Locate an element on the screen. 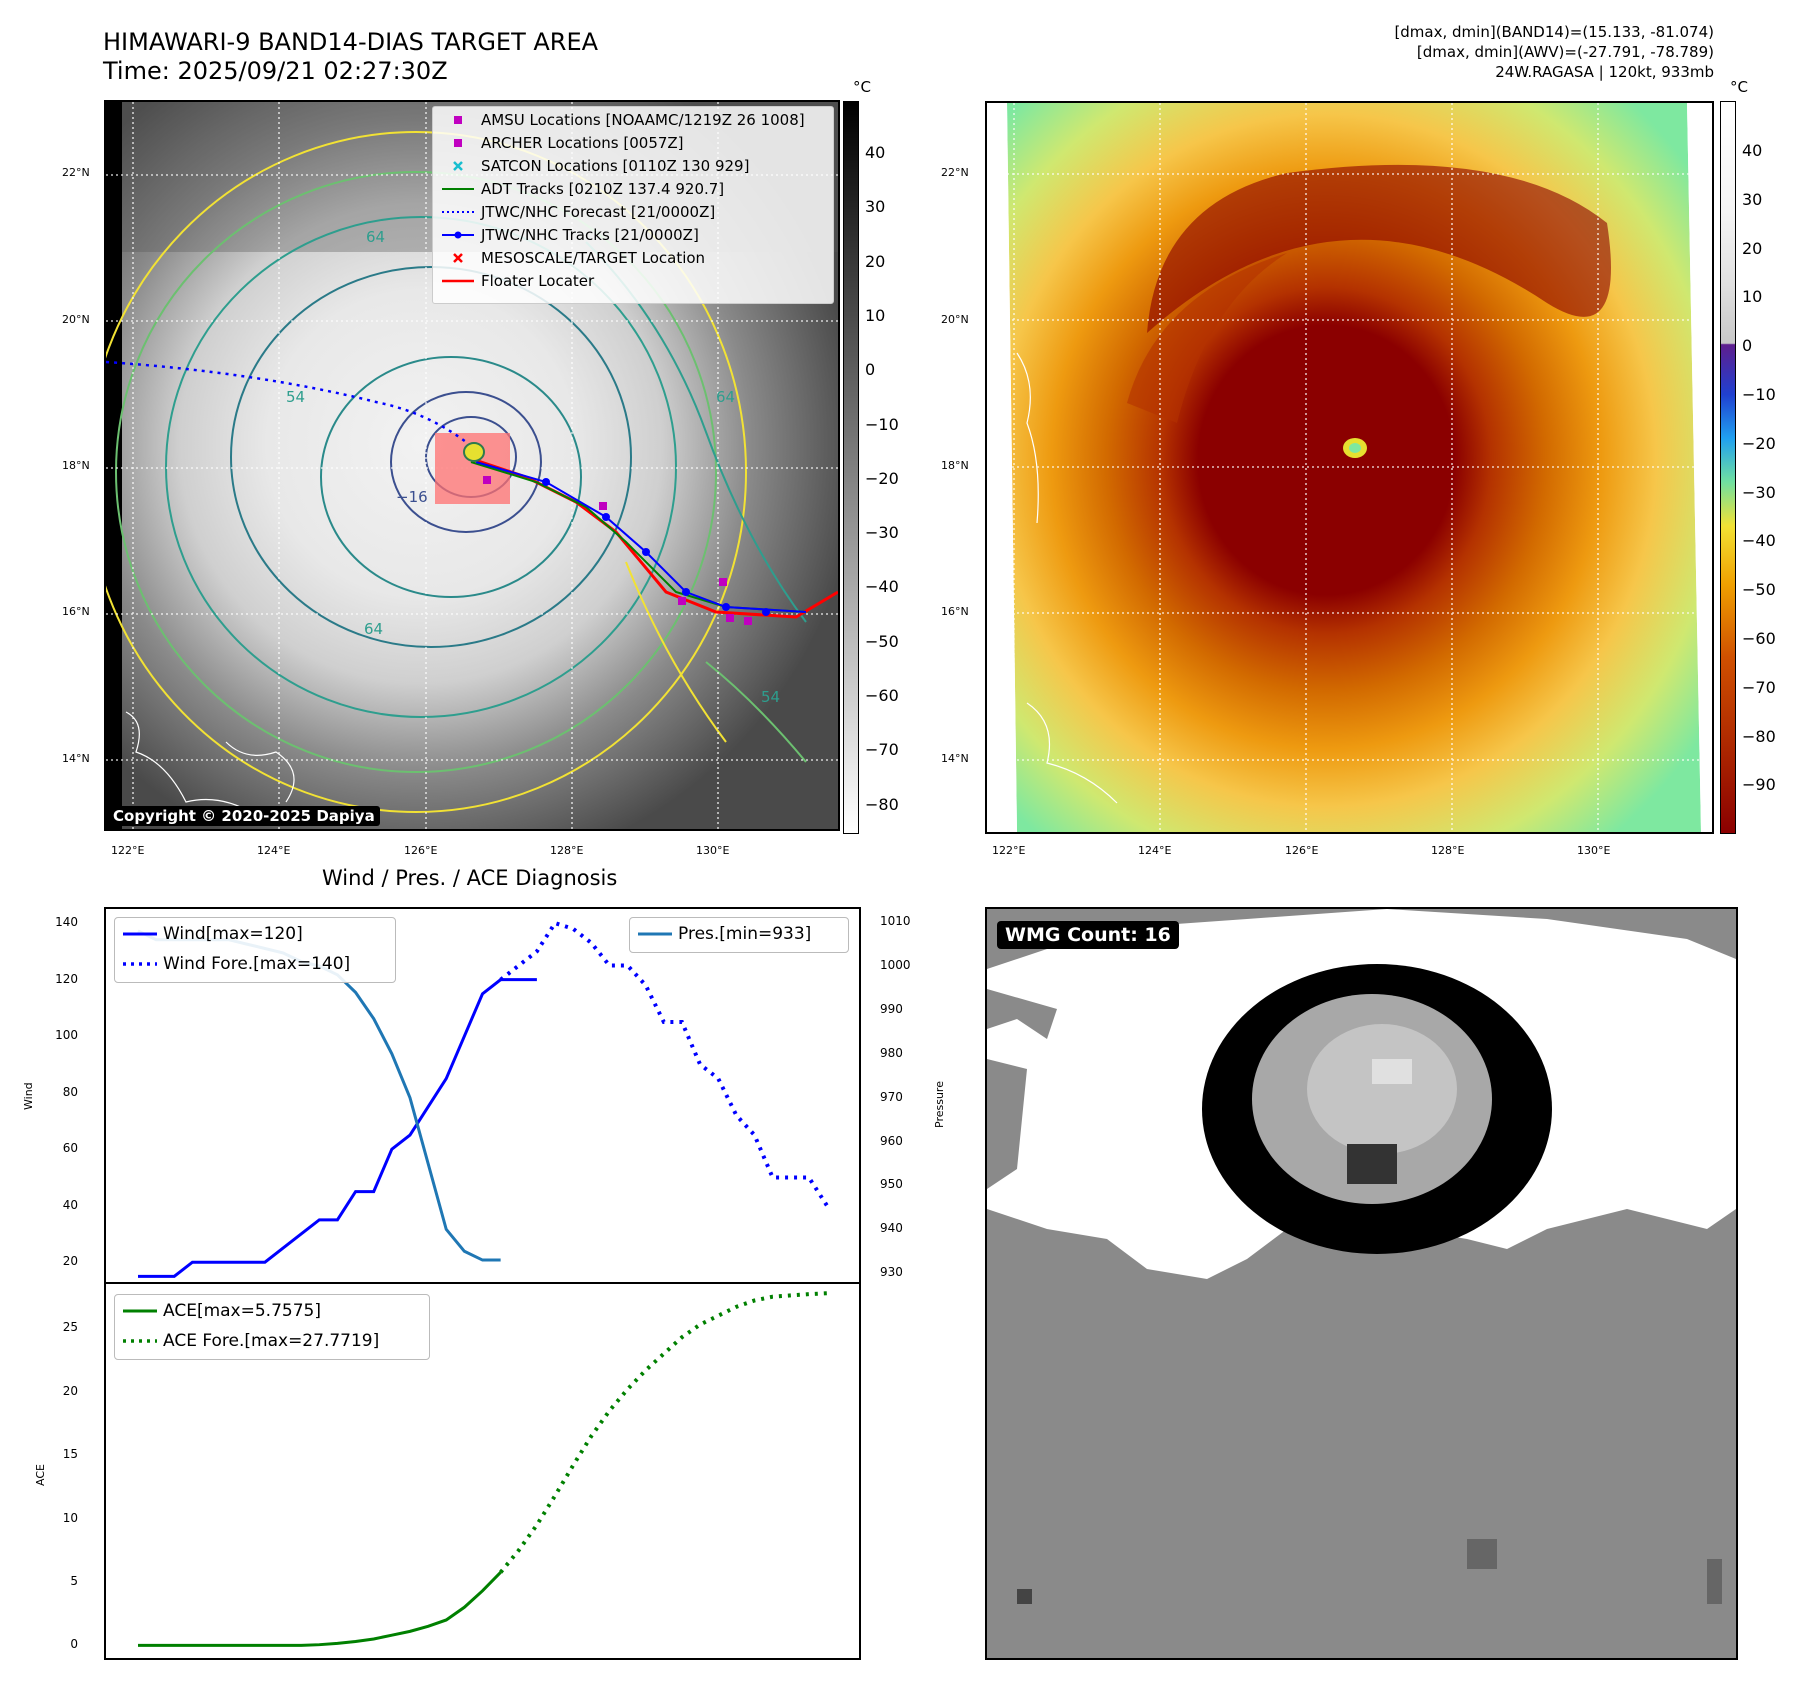 Image resolution: width=1797 pixels, height=1690 pixels. pressure-tick: 970 is located at coordinates (891, 1096).